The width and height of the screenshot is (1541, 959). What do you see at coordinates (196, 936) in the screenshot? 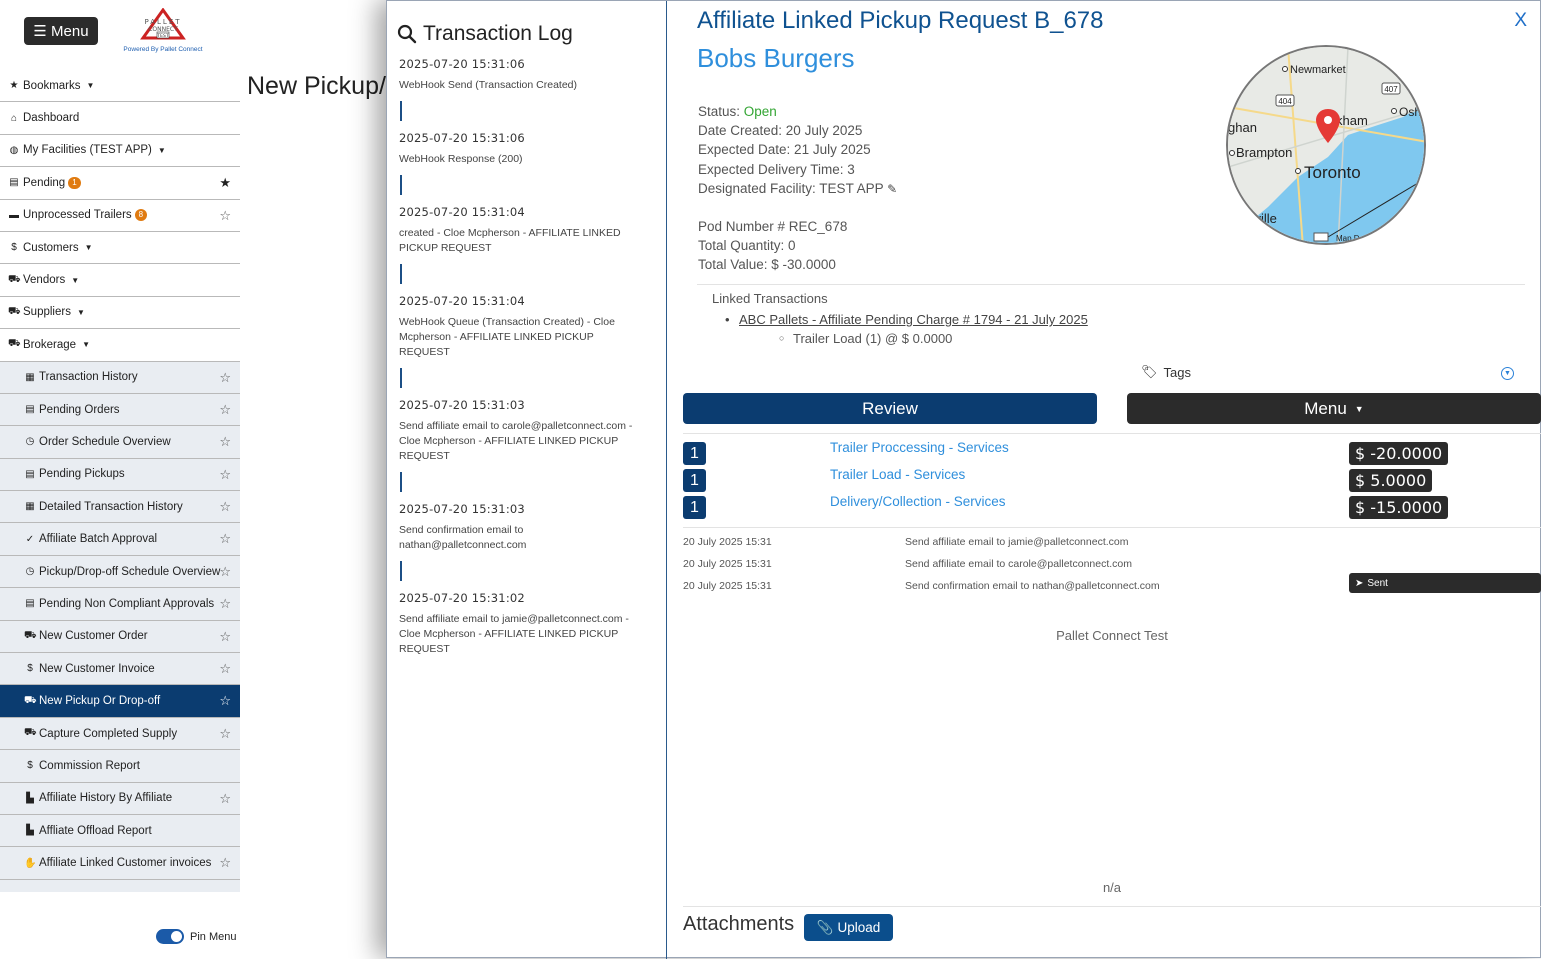
I see `pin-menu: Pin Menu` at bounding box center [196, 936].